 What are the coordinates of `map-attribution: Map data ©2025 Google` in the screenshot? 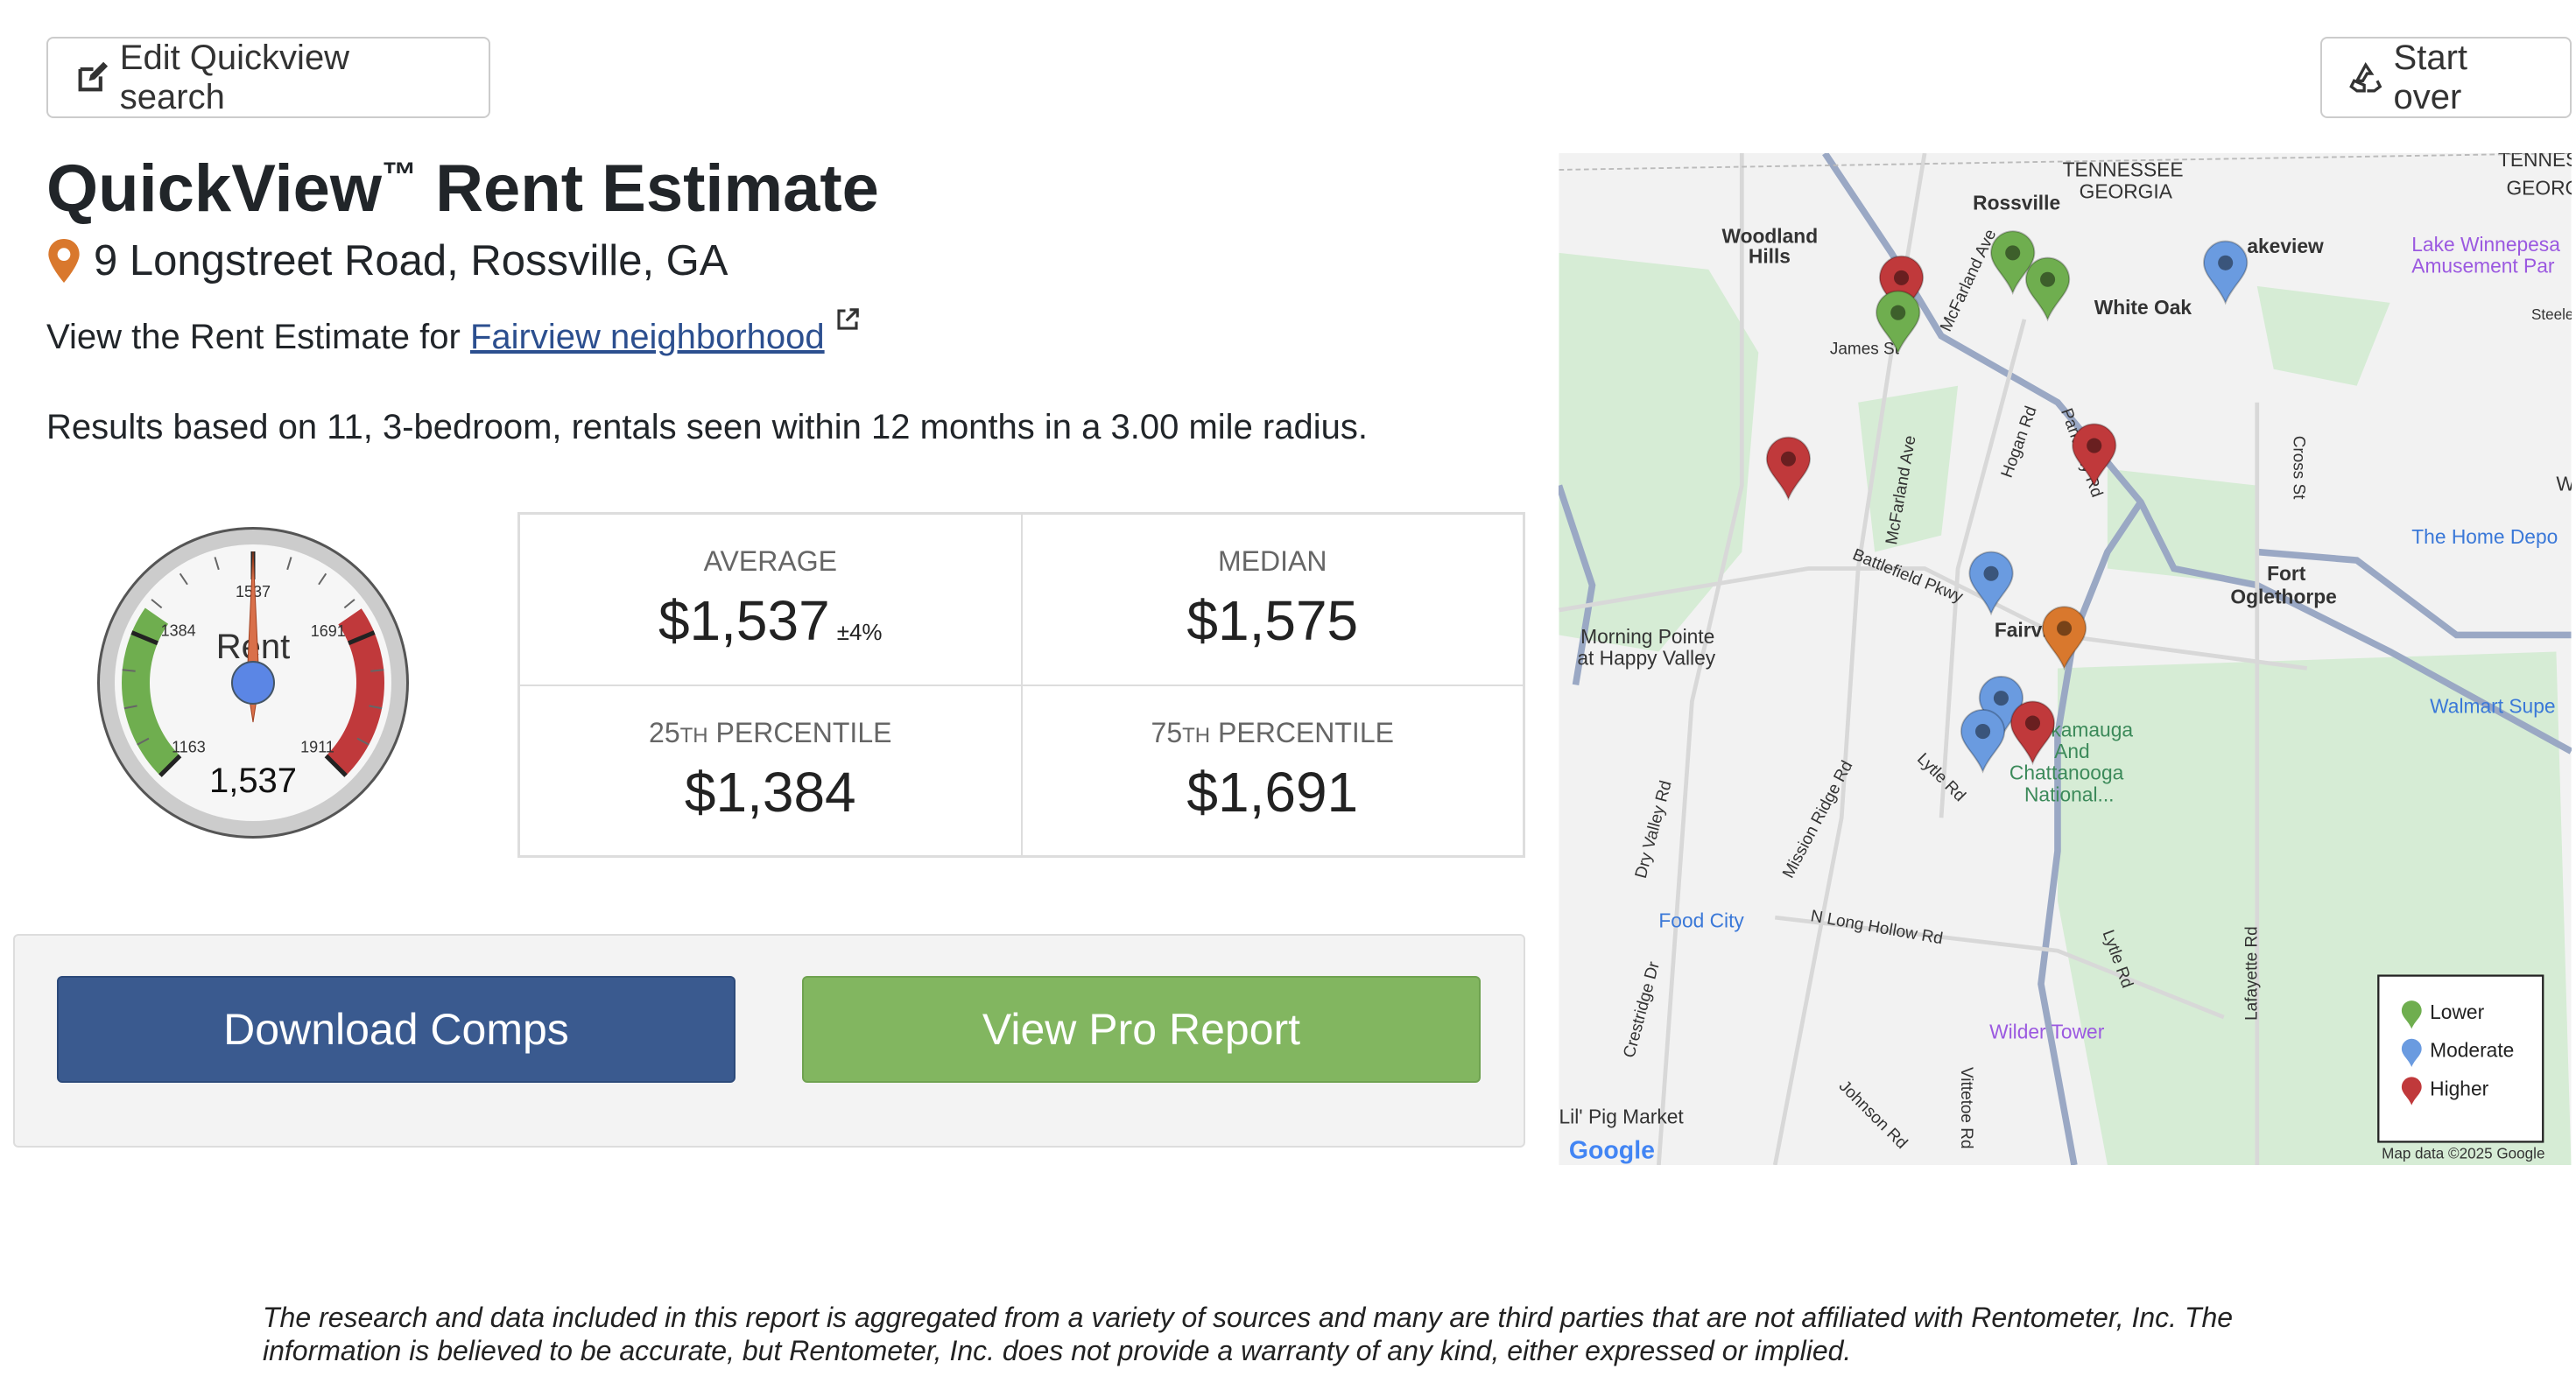 It's located at (2463, 1153).